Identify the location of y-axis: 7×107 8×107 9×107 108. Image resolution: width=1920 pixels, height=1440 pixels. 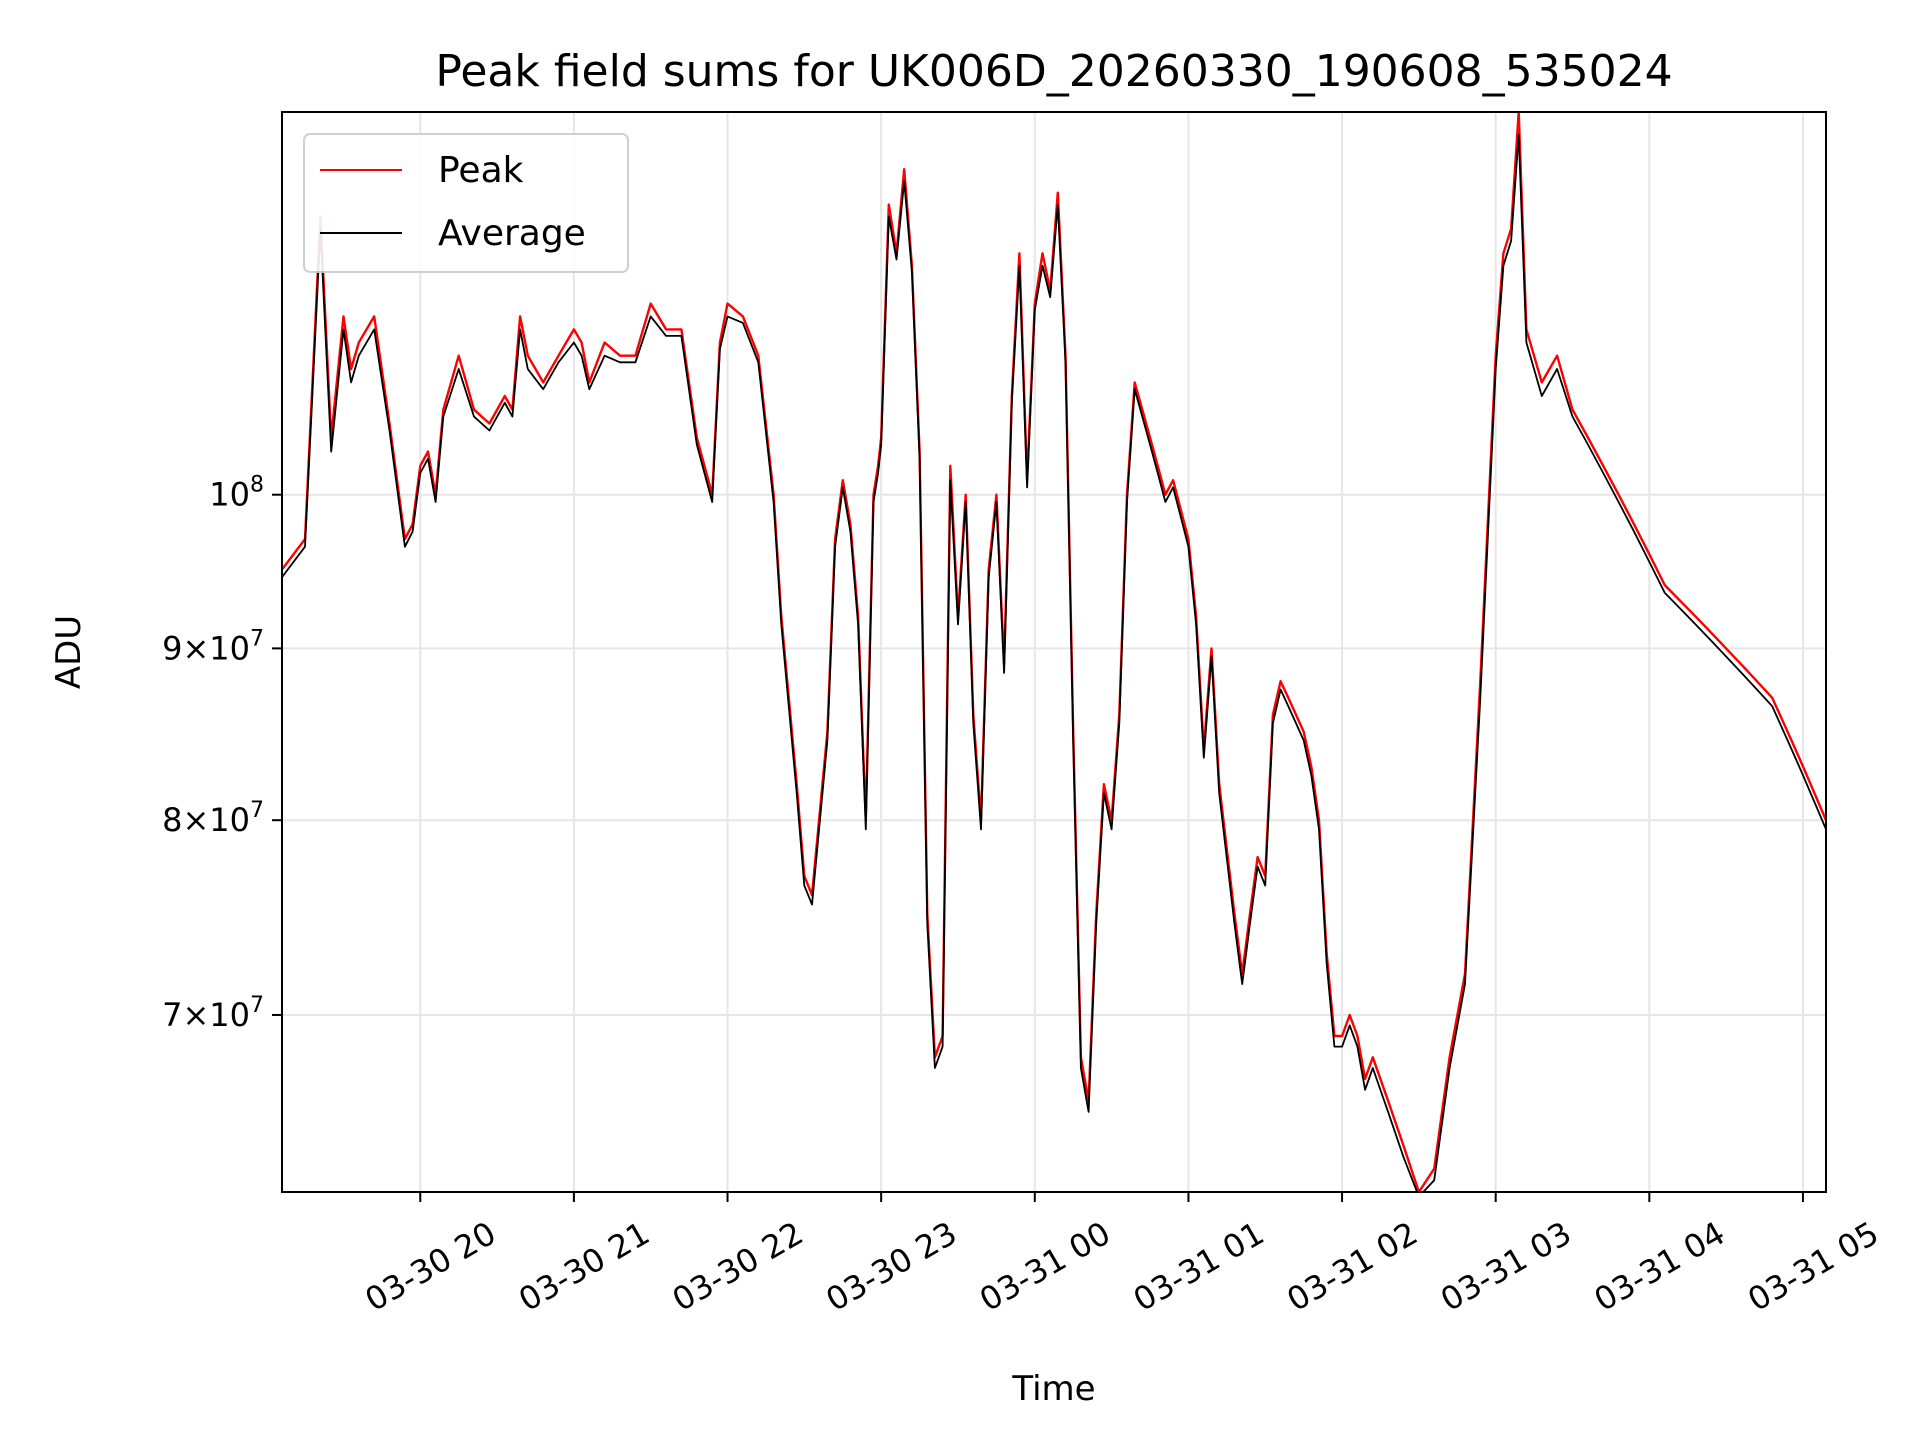
(222, 753).